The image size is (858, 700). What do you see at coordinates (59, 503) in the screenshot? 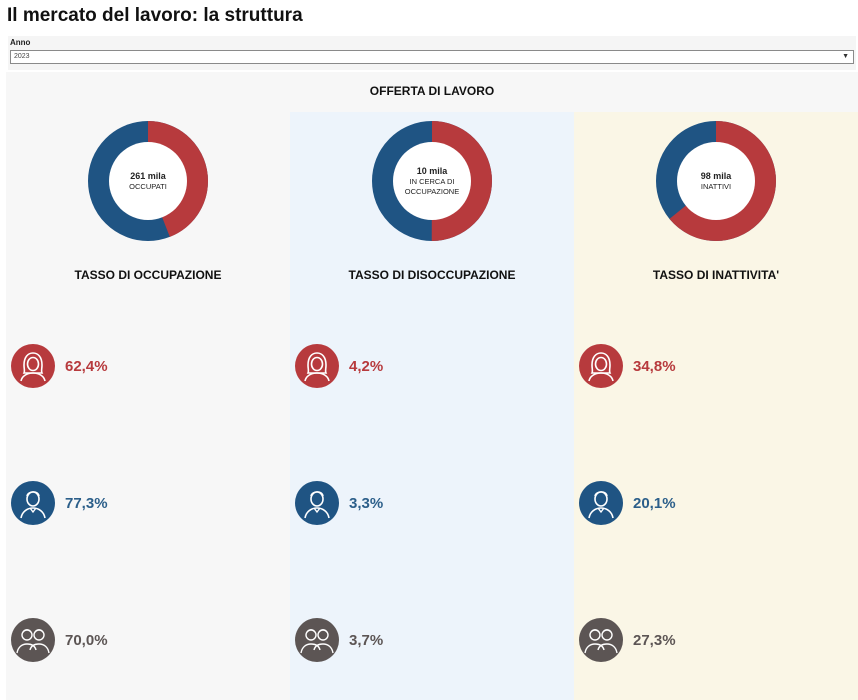
I see `rate-row-male: 77,3%` at bounding box center [59, 503].